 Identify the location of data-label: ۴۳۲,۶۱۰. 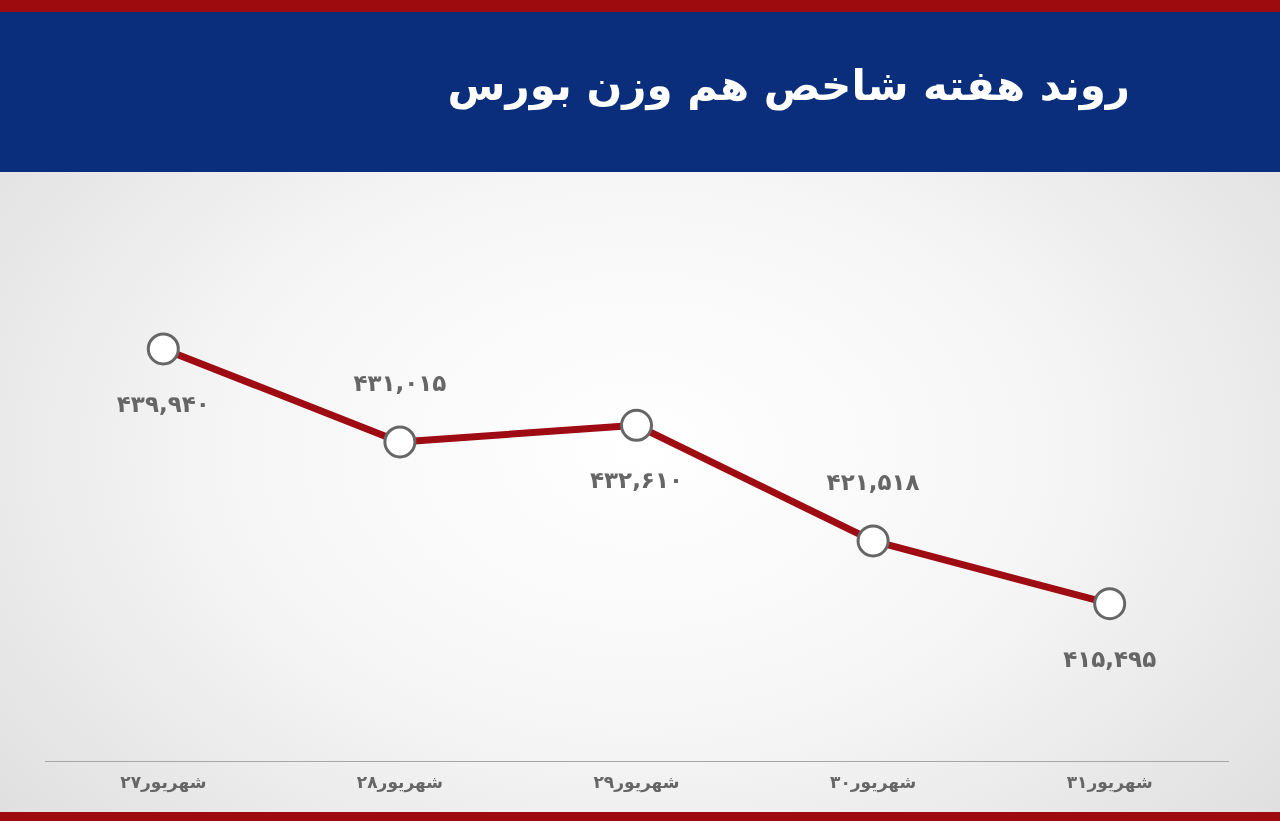
(636, 480).